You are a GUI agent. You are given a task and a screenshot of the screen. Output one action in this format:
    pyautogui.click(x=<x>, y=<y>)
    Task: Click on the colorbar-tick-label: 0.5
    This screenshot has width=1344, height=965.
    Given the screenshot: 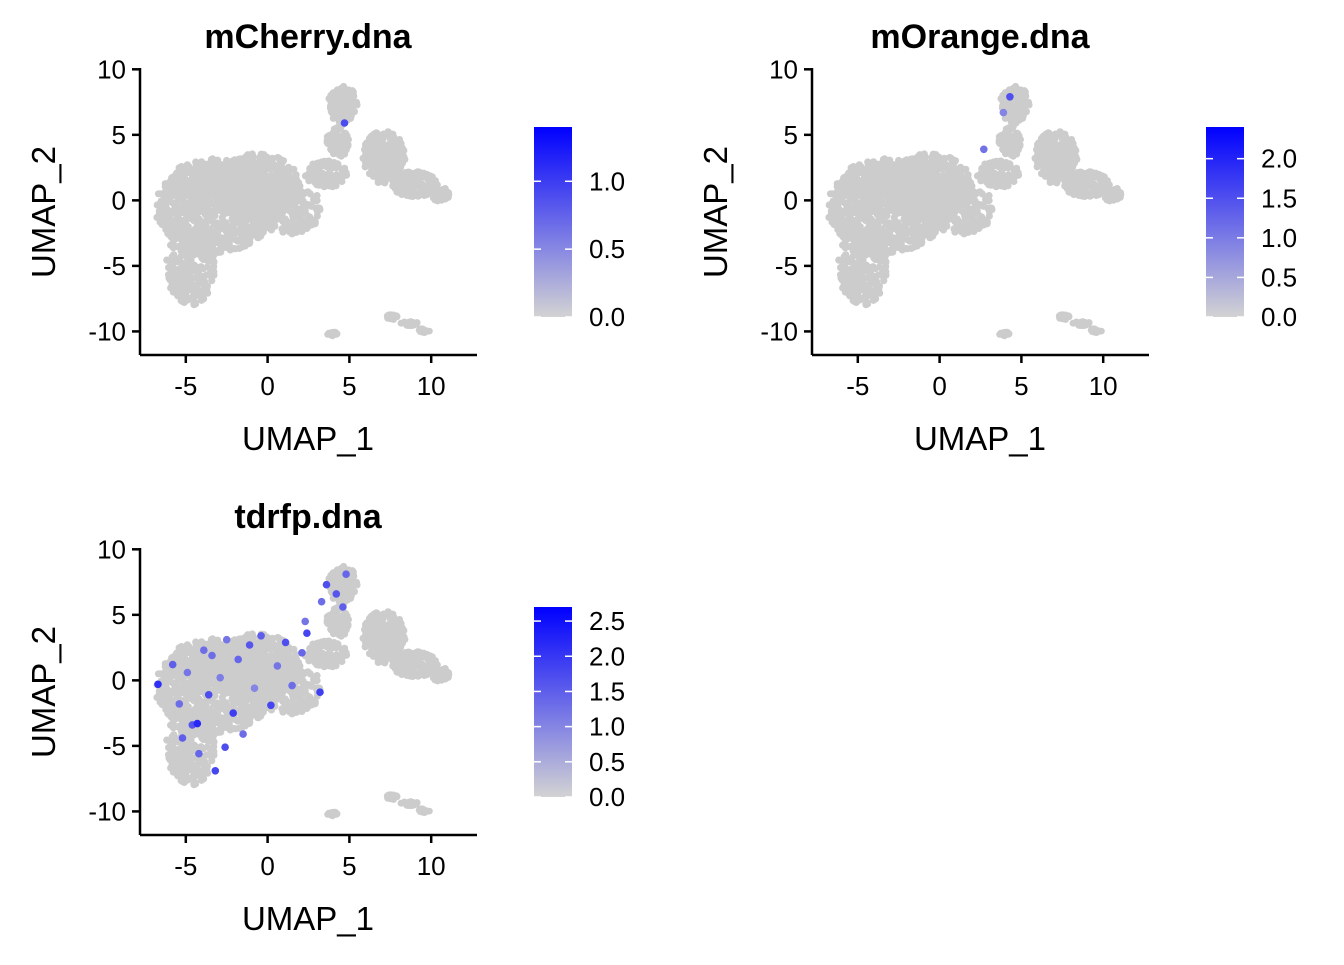 What is the action you would take?
    pyautogui.click(x=607, y=249)
    